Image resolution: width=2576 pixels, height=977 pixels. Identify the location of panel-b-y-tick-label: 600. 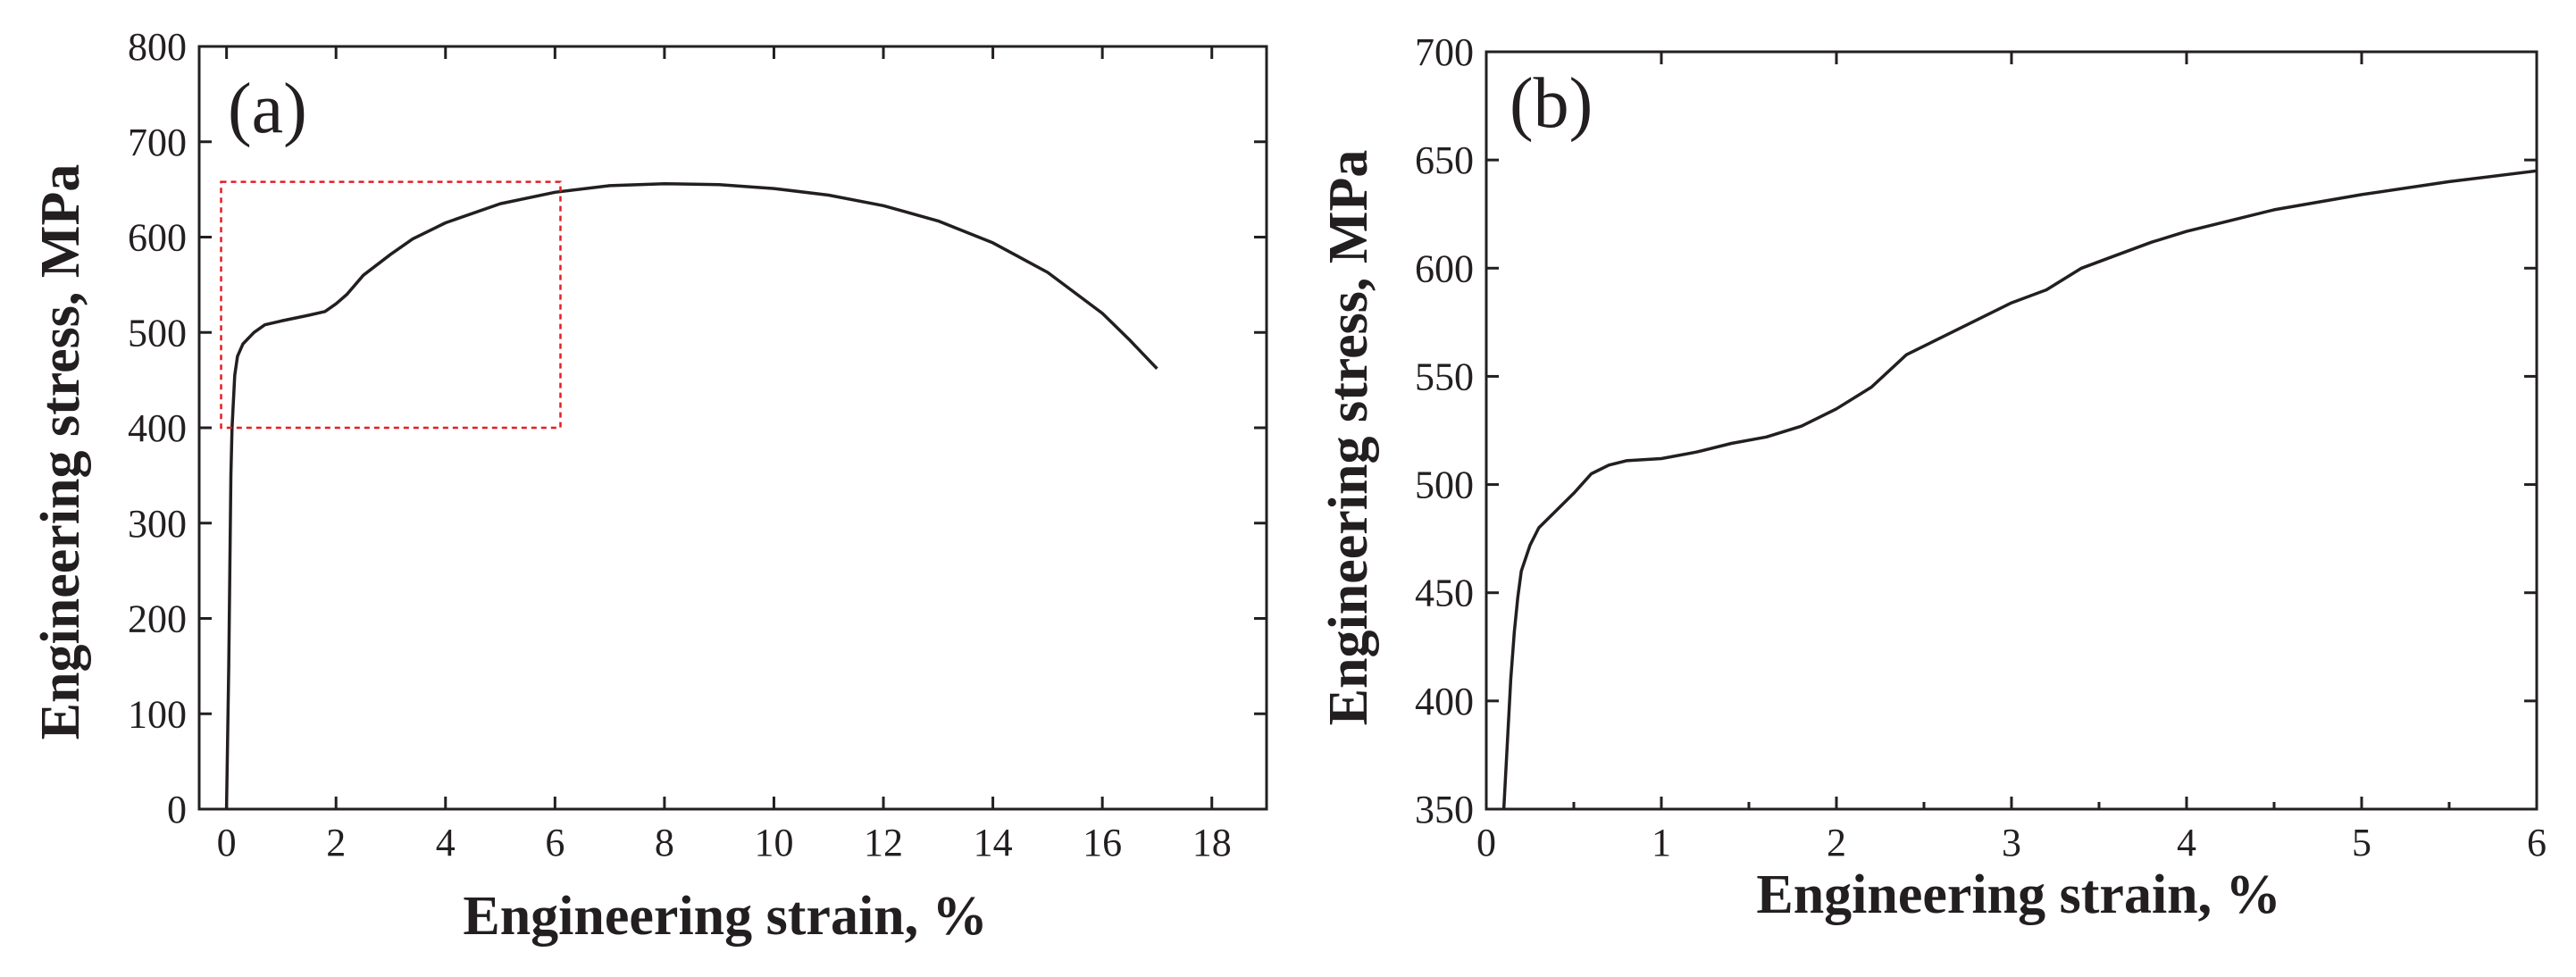
(1445, 268).